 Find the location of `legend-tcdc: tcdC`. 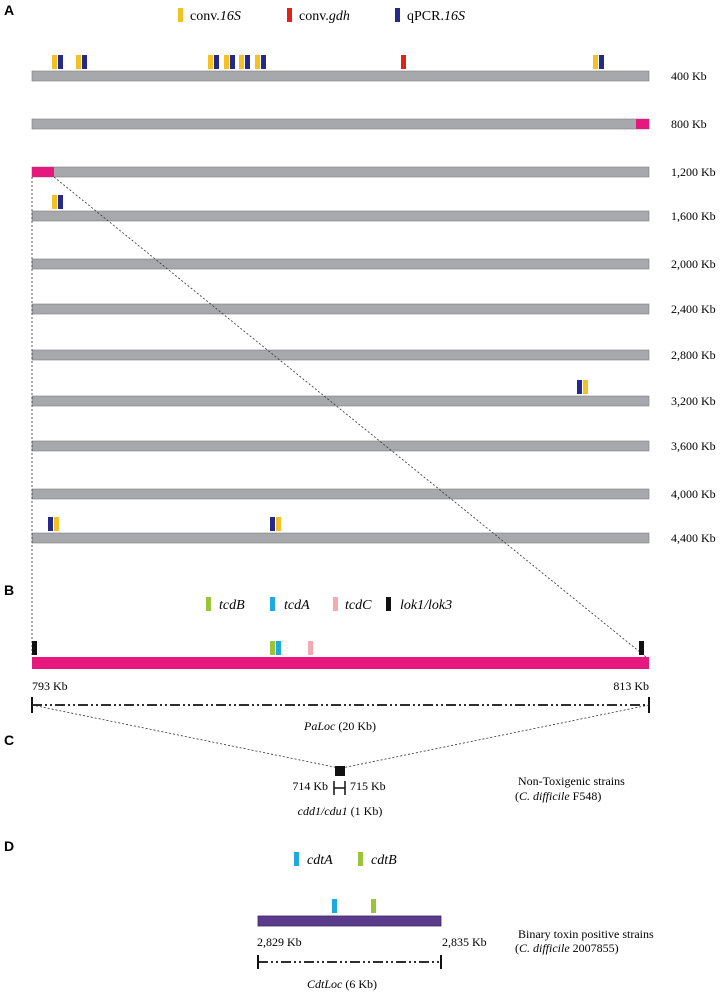

legend-tcdc: tcdC is located at coordinates (358, 605).